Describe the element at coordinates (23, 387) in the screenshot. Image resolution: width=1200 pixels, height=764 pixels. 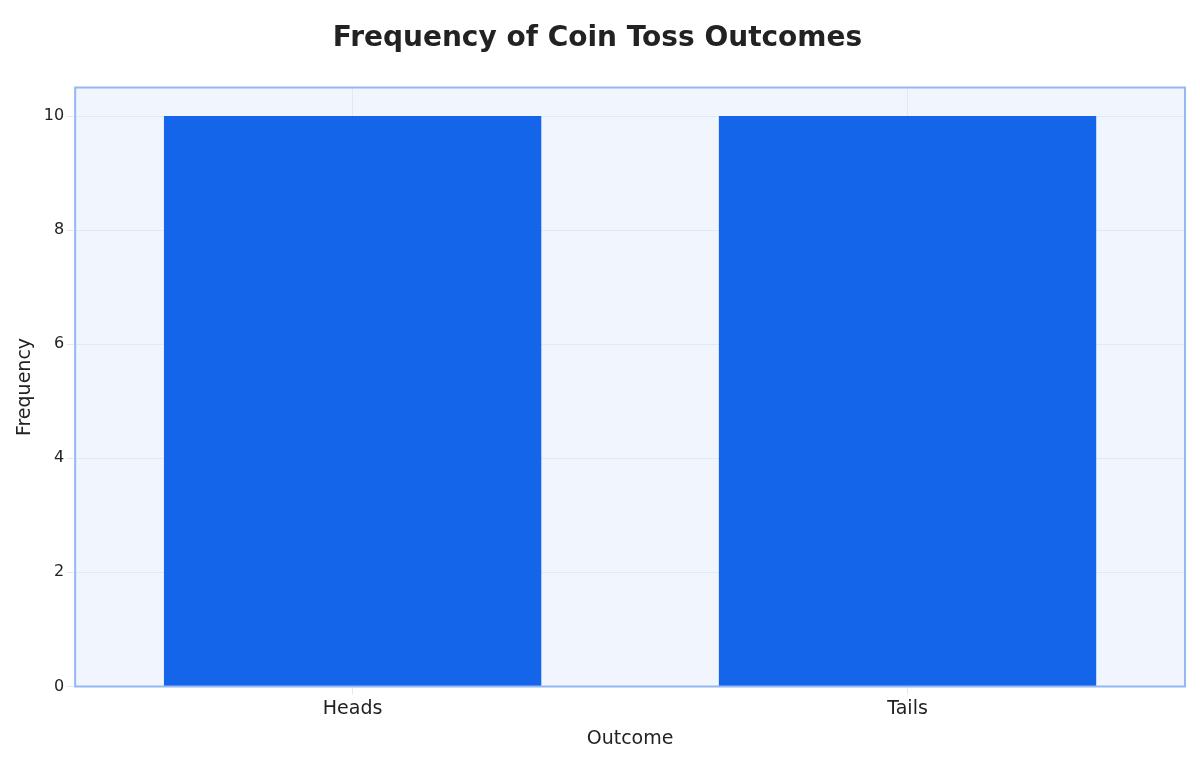
I see `y-axis-title: Frequency` at that location.